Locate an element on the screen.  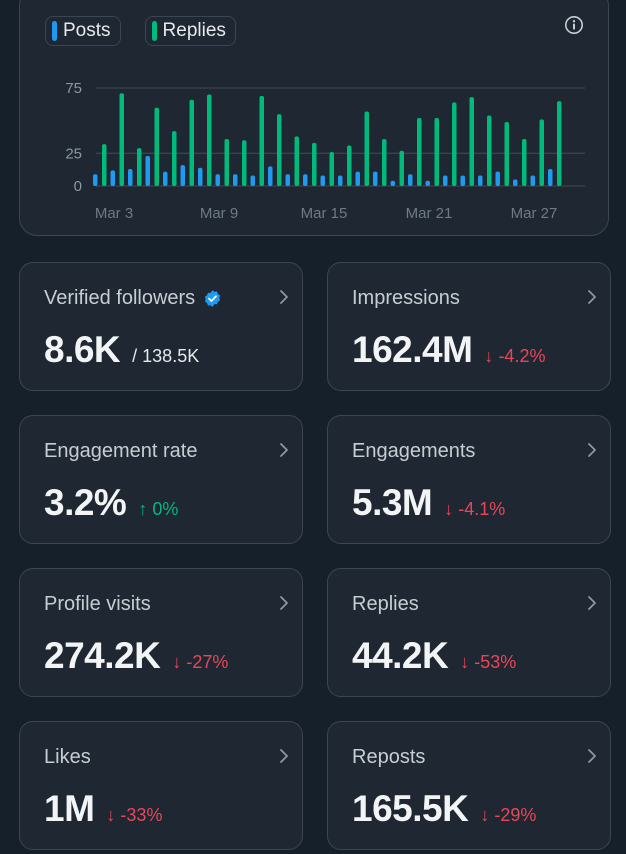
stat-card-reposts: Reposts 165.5K ↓ -29% is located at coordinates (469, 785).